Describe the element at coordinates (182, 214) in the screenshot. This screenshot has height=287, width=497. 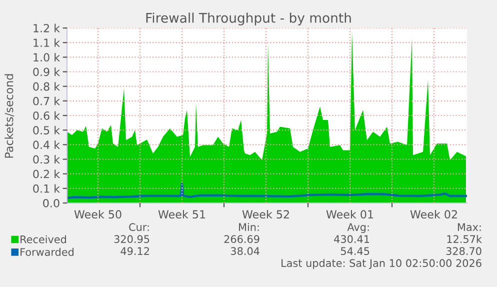
I see `x-tick-label: Week 51` at that location.